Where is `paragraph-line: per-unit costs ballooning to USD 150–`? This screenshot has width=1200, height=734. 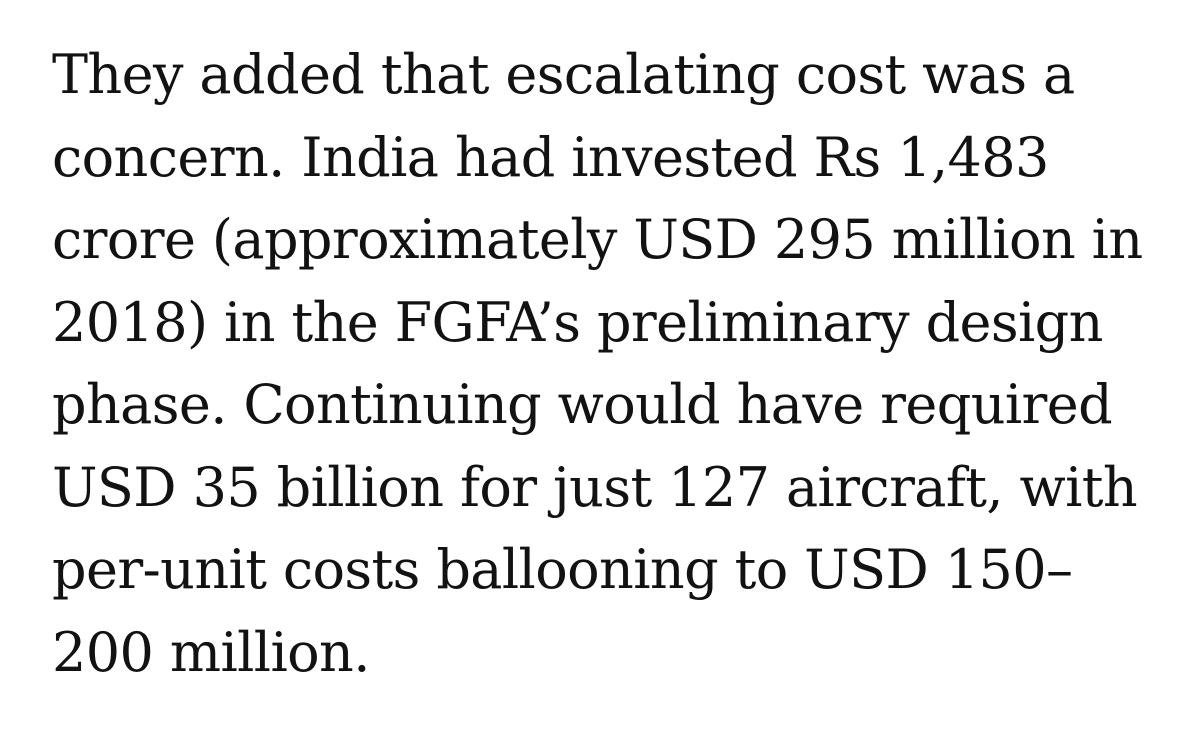
paragraph-line: per-unit costs ballooning to USD 150– is located at coordinates (562, 569).